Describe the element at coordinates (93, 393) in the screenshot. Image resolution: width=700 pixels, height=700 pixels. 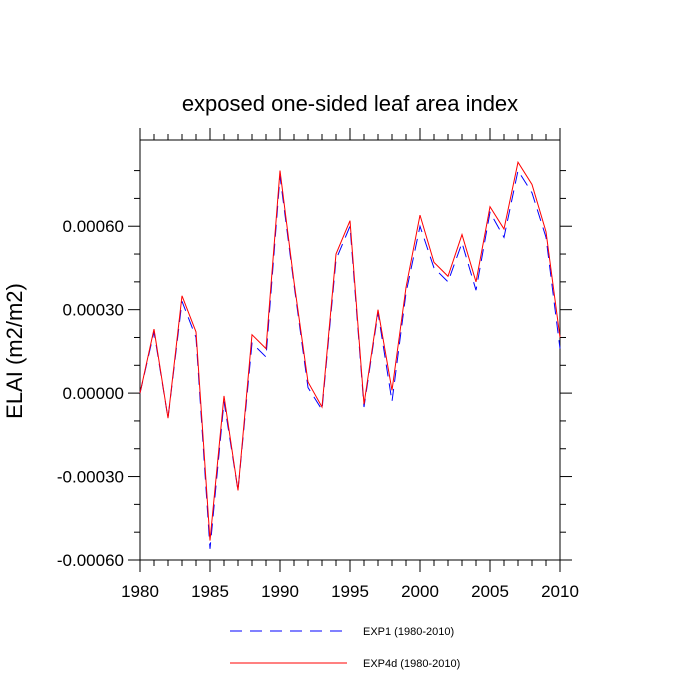
I see `y-tick-label: 0.00000` at that location.